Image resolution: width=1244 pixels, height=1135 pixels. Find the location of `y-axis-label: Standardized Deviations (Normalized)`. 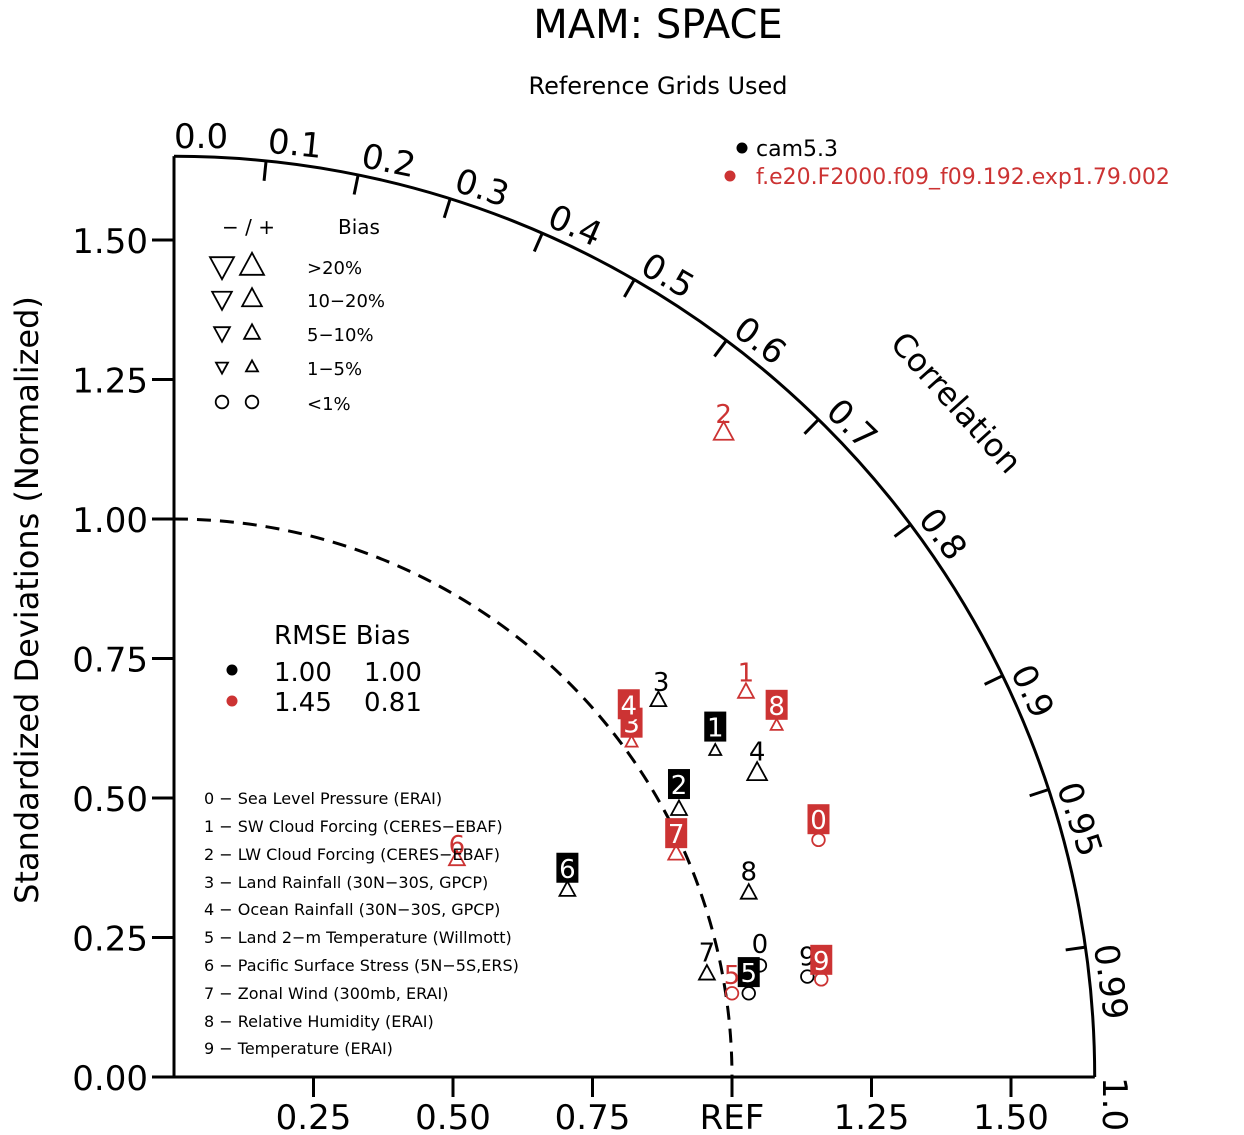

y-axis-label: Standardized Deviations (Normalized) is located at coordinates (27, 600).